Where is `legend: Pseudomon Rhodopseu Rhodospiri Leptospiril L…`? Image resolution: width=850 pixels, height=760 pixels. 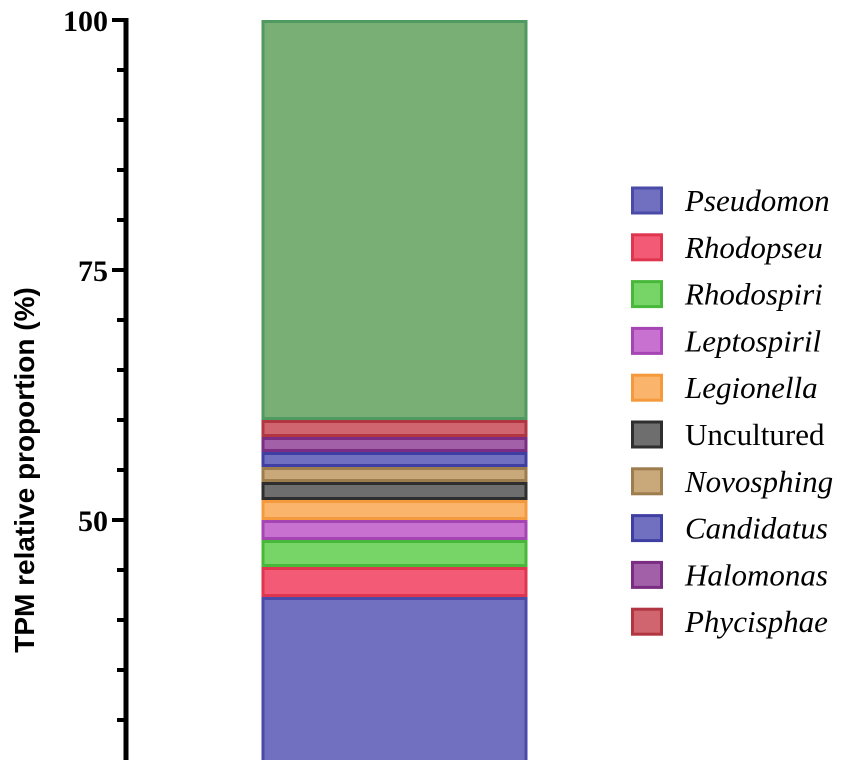 legend: Pseudomon Rhodopseu Rhodospiri Leptospiril L… is located at coordinates (732, 411).